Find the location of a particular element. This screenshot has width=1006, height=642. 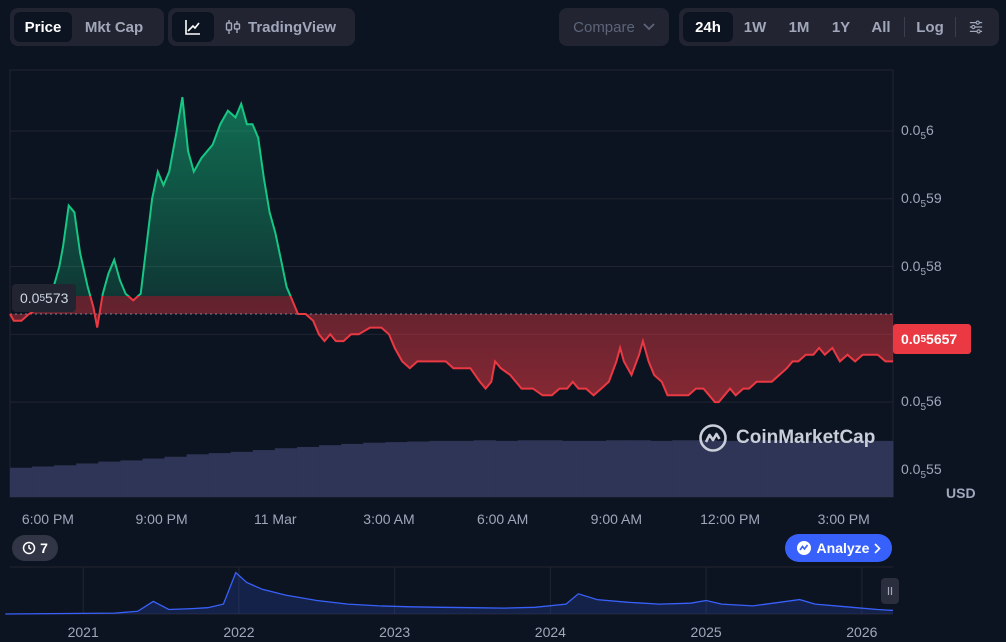

navigator-year-label: 2025 is located at coordinates (706, 632).